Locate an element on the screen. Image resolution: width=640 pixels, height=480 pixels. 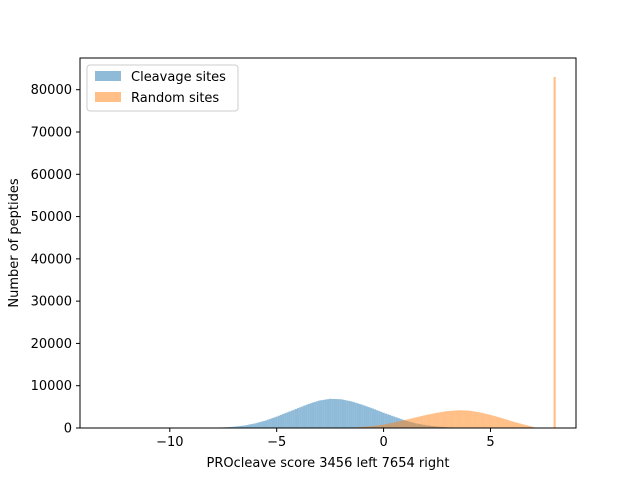
y-tick-label: 60000 is located at coordinates (51, 175).